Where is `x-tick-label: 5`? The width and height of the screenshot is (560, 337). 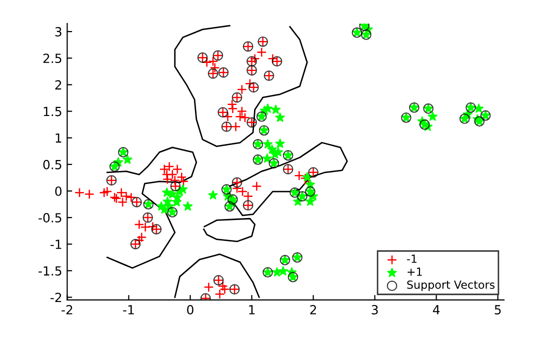
x-tick-label: 5 is located at coordinates (497, 309).